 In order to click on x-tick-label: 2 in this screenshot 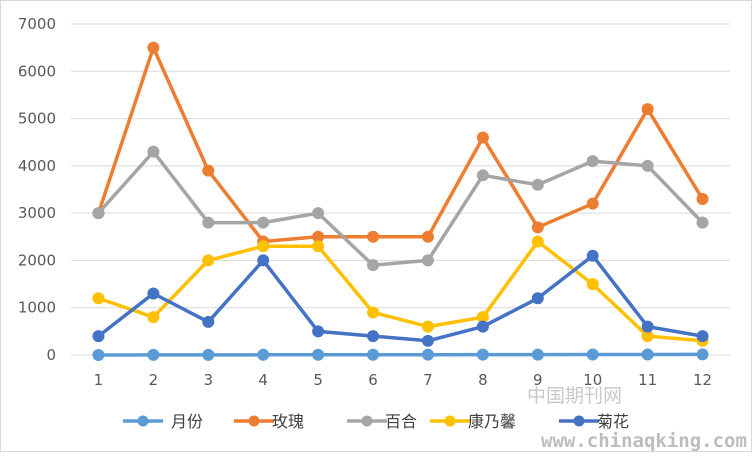, I will do `click(154, 380)`.